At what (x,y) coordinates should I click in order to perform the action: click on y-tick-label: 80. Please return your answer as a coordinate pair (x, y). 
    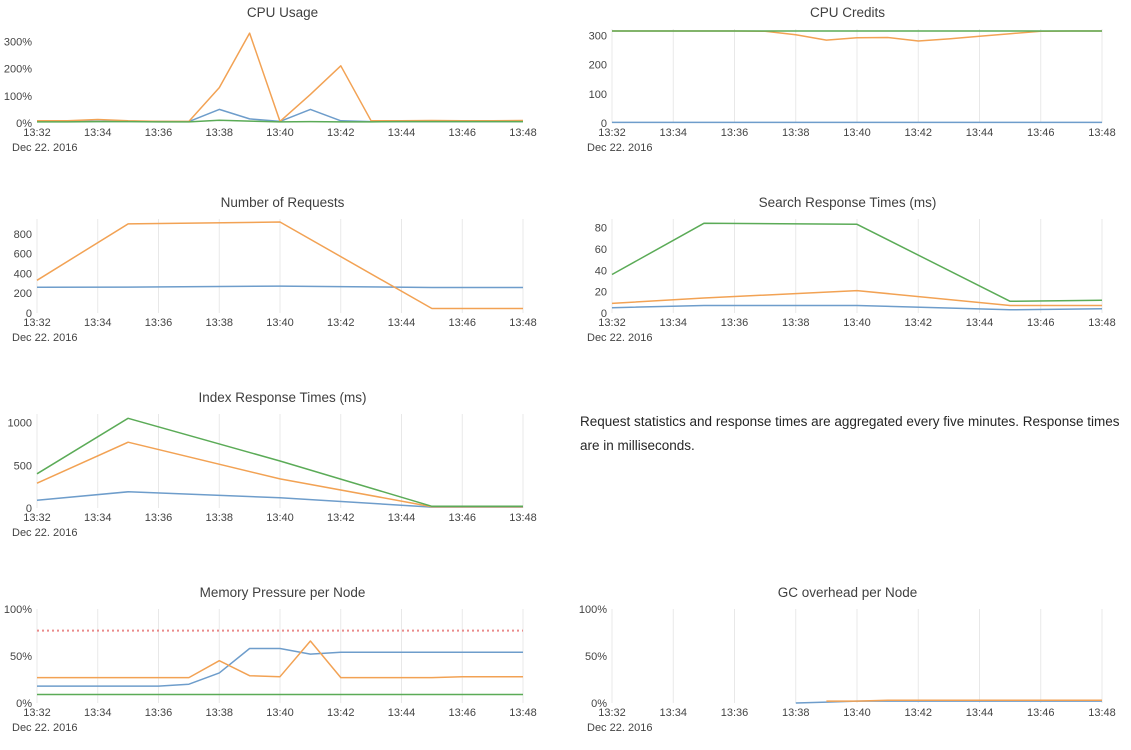
    Looking at the image, I should click on (601, 229).